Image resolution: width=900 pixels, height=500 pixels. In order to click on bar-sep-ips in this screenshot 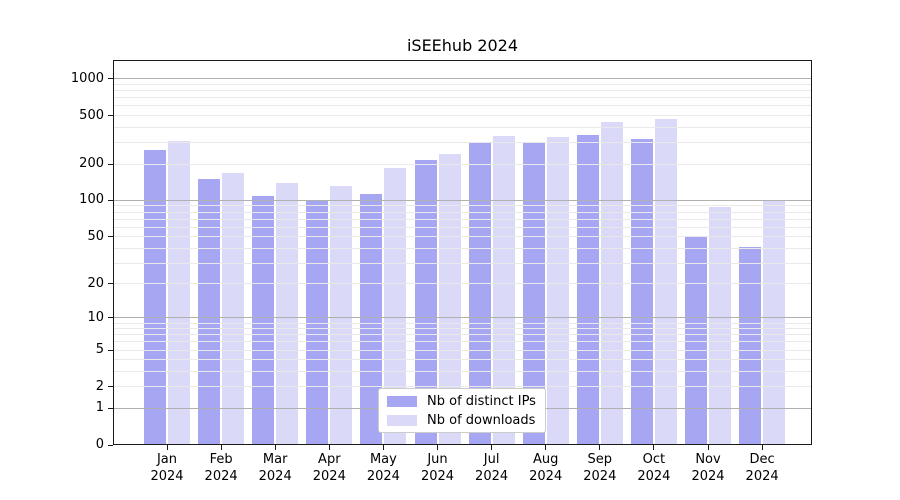, I will do `click(587, 289)`.